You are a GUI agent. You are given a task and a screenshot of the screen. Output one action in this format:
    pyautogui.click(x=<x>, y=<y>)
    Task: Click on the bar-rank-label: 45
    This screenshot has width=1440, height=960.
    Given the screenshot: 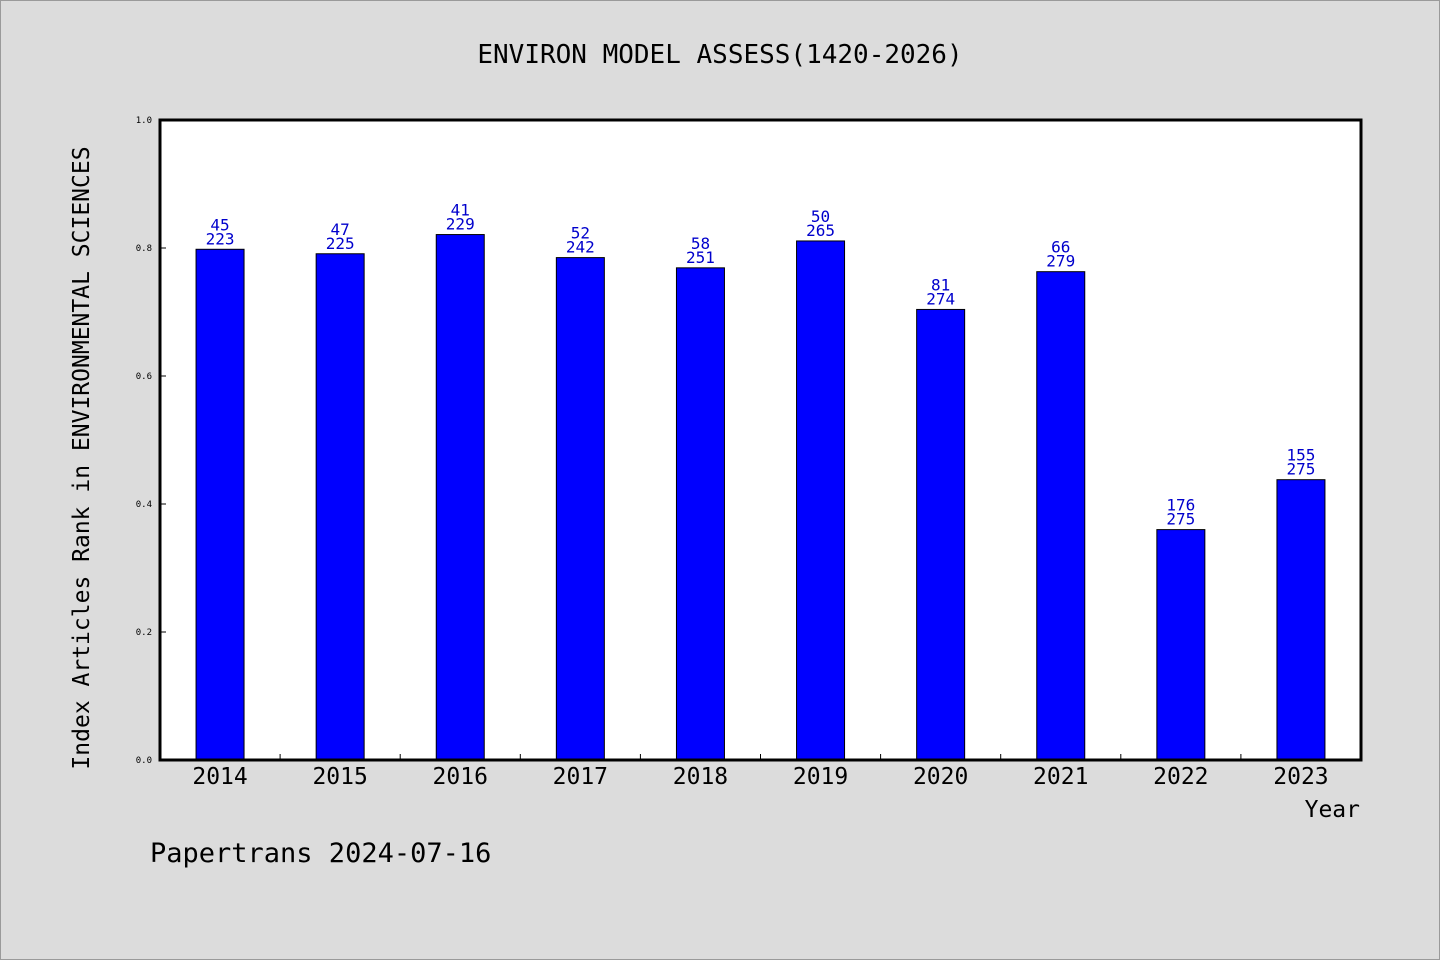 What is the action you would take?
    pyautogui.click(x=219, y=224)
    